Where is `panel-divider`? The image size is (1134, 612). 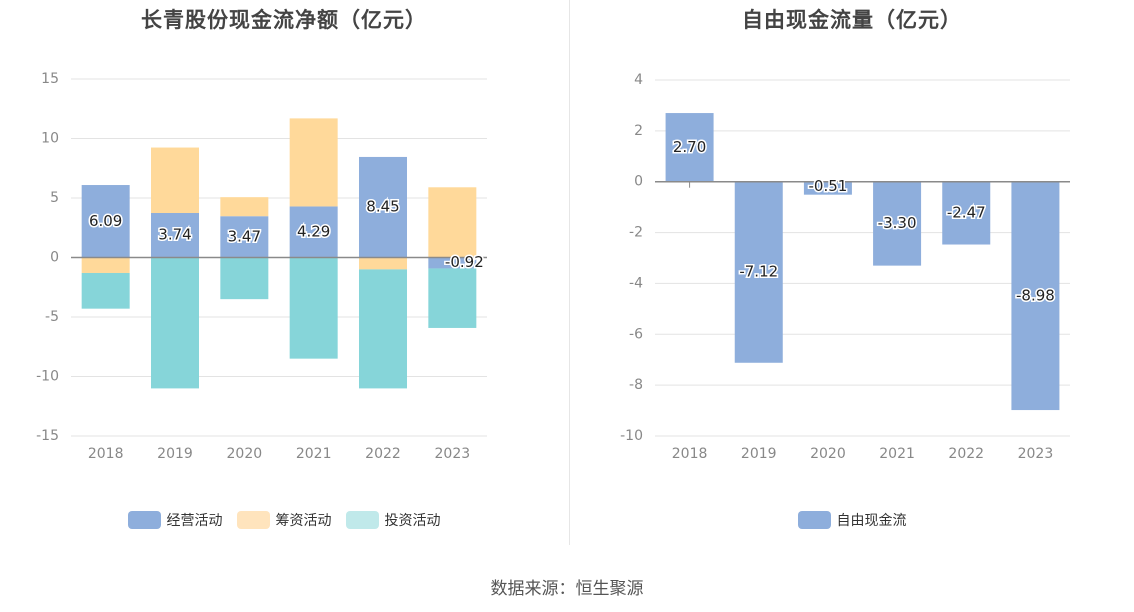 panel-divider is located at coordinates (569, 272).